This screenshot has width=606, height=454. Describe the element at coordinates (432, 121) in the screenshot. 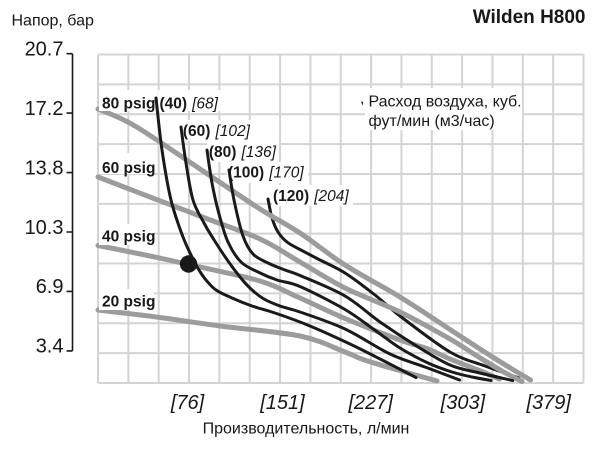

I see `svg-text: фут/мин (м3/час)` at that location.